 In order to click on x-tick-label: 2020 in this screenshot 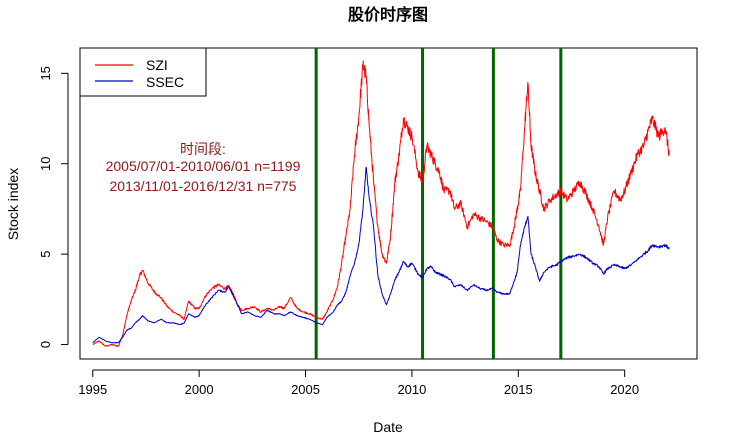, I will do `click(624, 389)`.